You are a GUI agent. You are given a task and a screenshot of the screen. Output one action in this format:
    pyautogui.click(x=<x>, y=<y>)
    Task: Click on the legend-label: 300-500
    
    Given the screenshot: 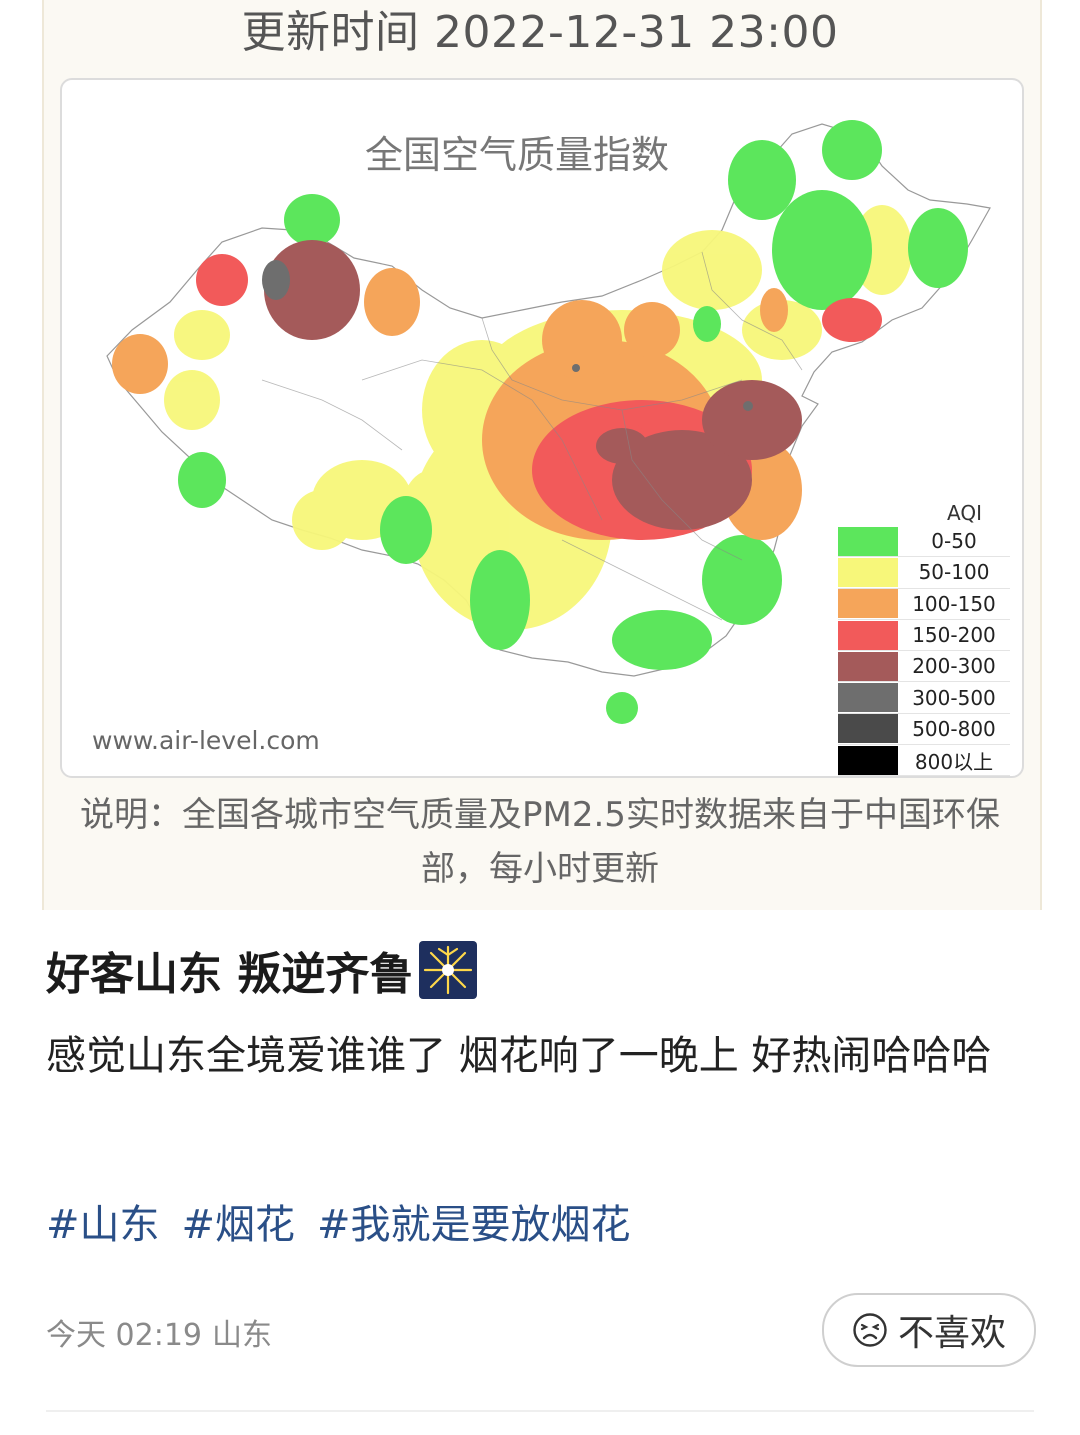 What is the action you would take?
    pyautogui.click(x=954, y=697)
    